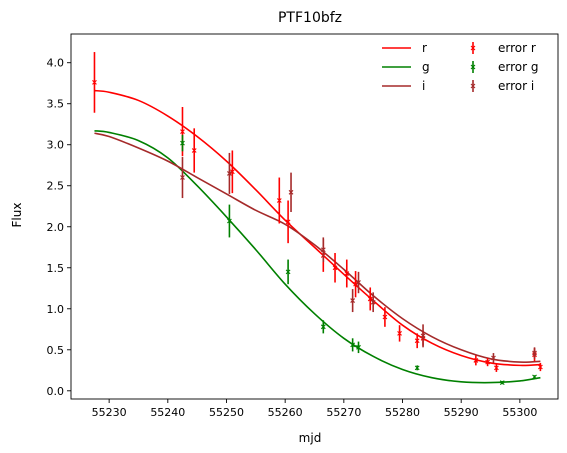  What do you see at coordinates (167, 412) in the screenshot?
I see `x-tick-label: 55240` at bounding box center [167, 412].